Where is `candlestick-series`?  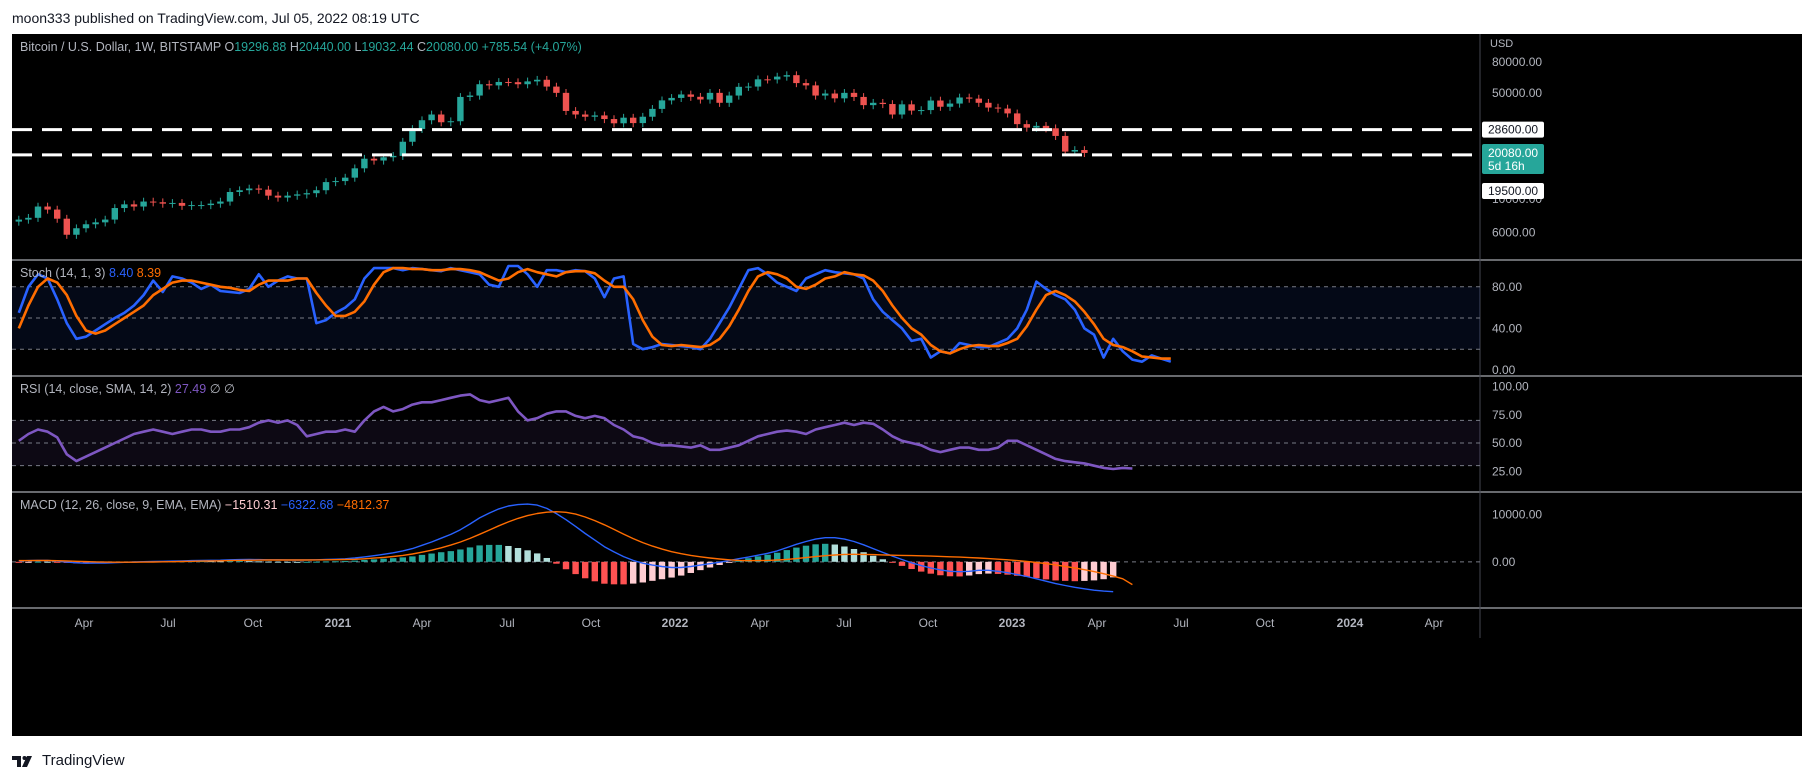 candlestick-series is located at coordinates (551, 155).